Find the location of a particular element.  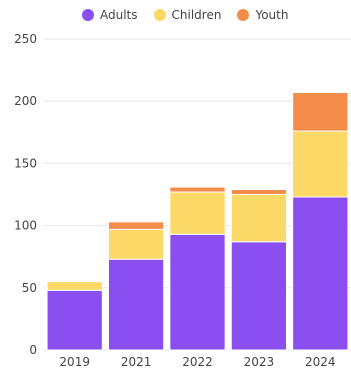

x-tick-label: 2022 is located at coordinates (197, 362).